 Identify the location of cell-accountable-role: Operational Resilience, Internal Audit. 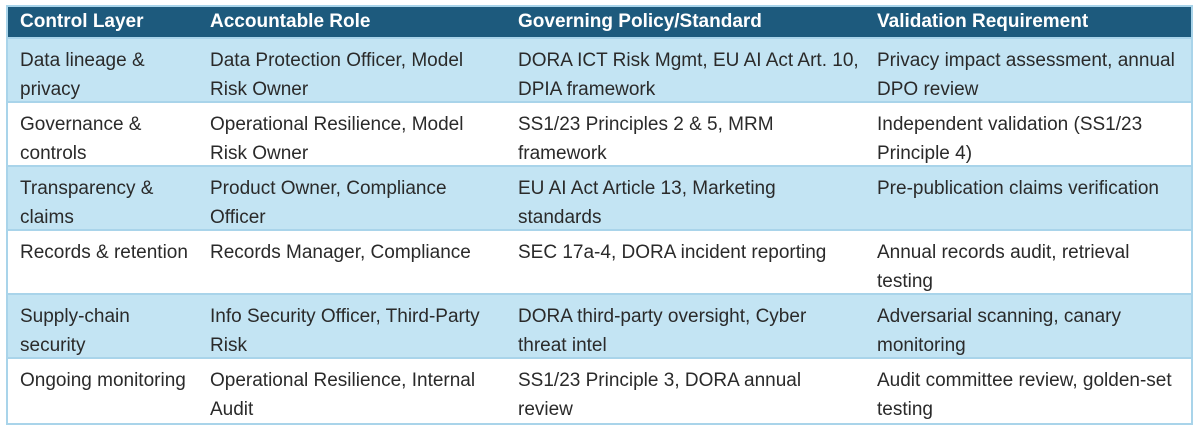
(343, 395).